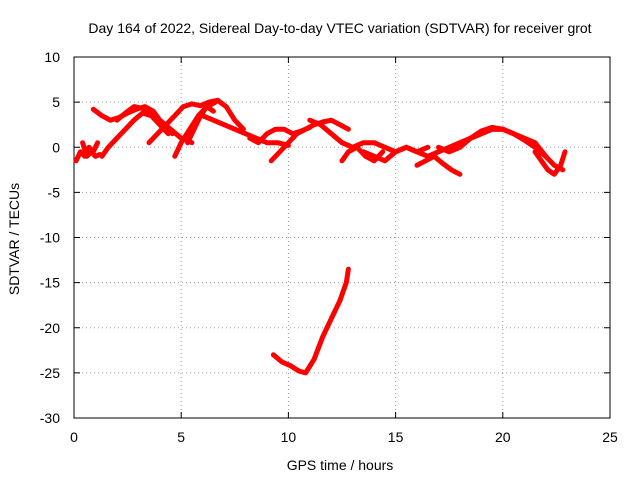 This screenshot has width=640, height=480. What do you see at coordinates (50, 238) in the screenshot?
I see `y-tick-label: -10` at bounding box center [50, 238].